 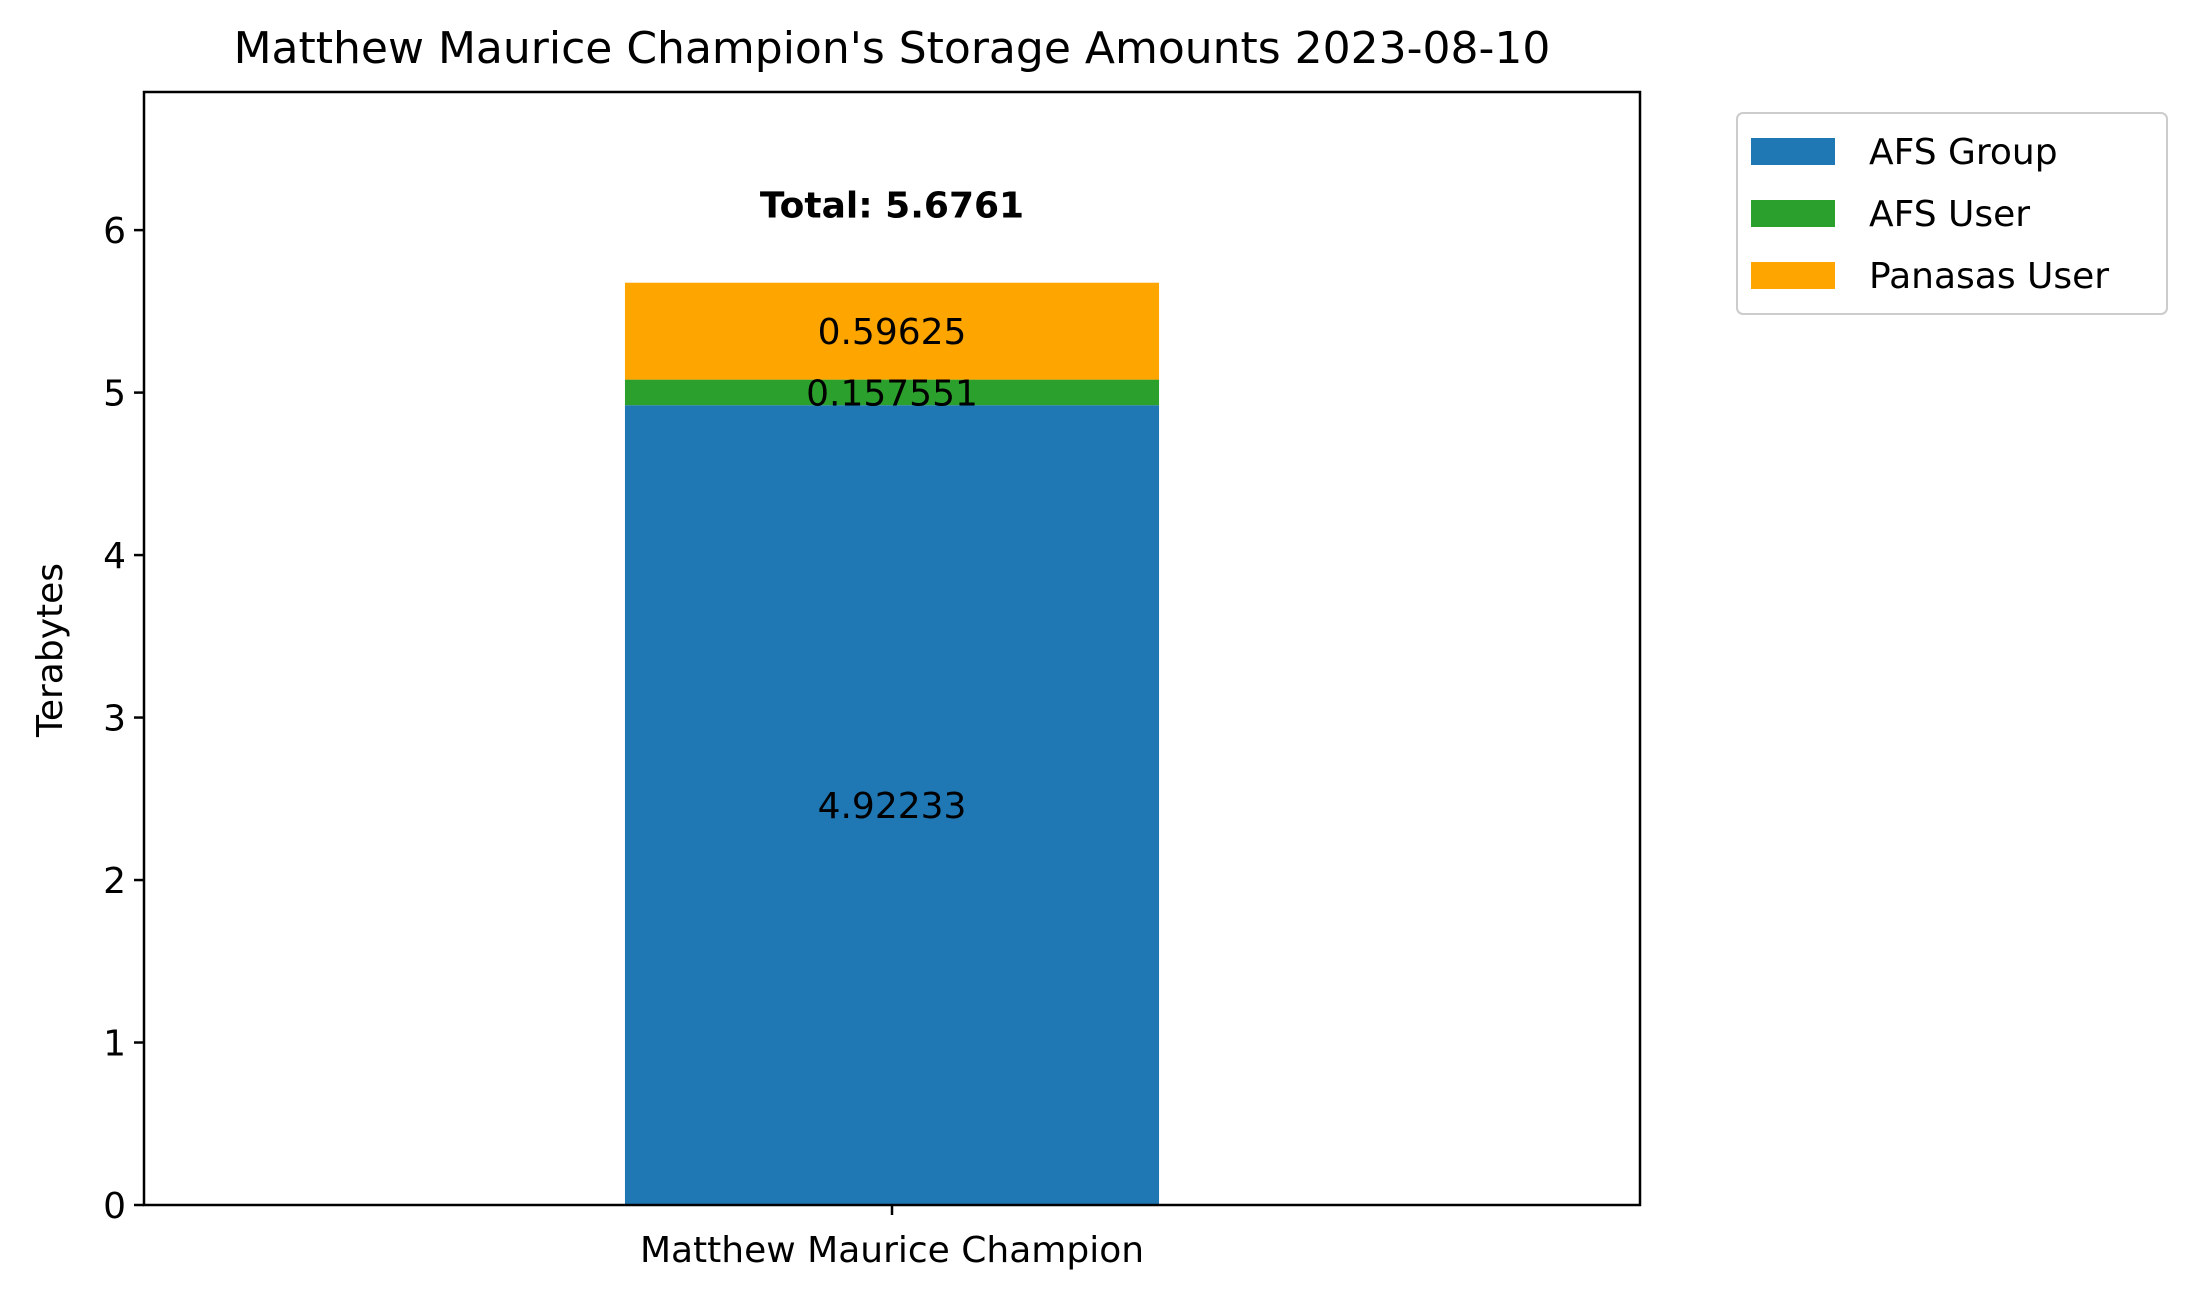 I want to click on y-tick-label: 5, so click(x=114, y=394).